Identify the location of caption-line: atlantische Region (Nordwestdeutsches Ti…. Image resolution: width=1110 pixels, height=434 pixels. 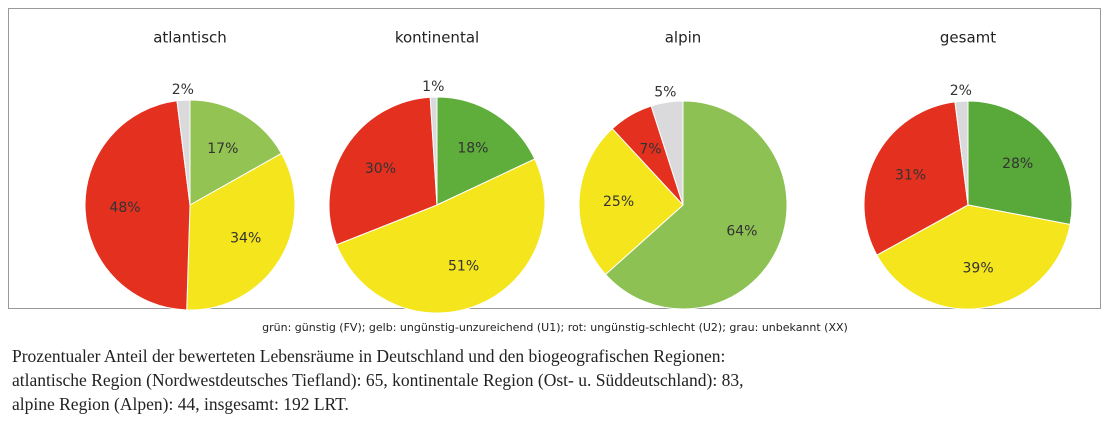
(377, 380).